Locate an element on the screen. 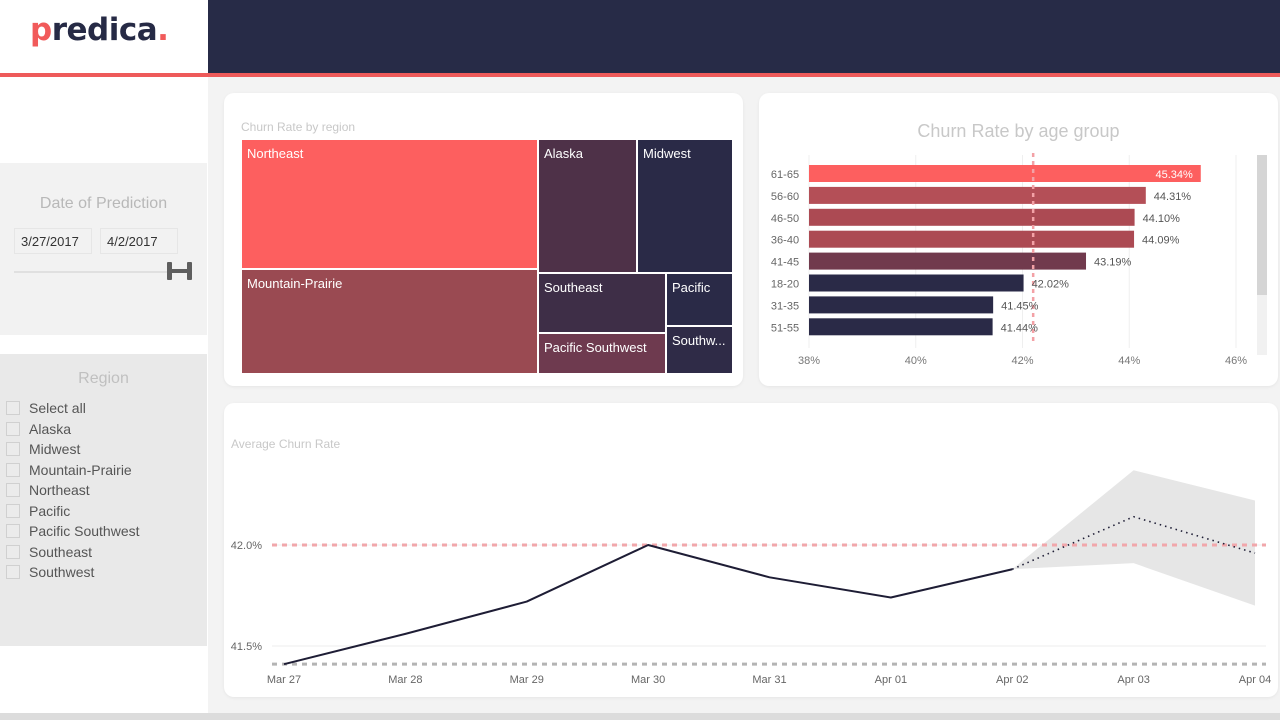 This screenshot has height=720, width=1280. actual-series-line is located at coordinates (648, 605).